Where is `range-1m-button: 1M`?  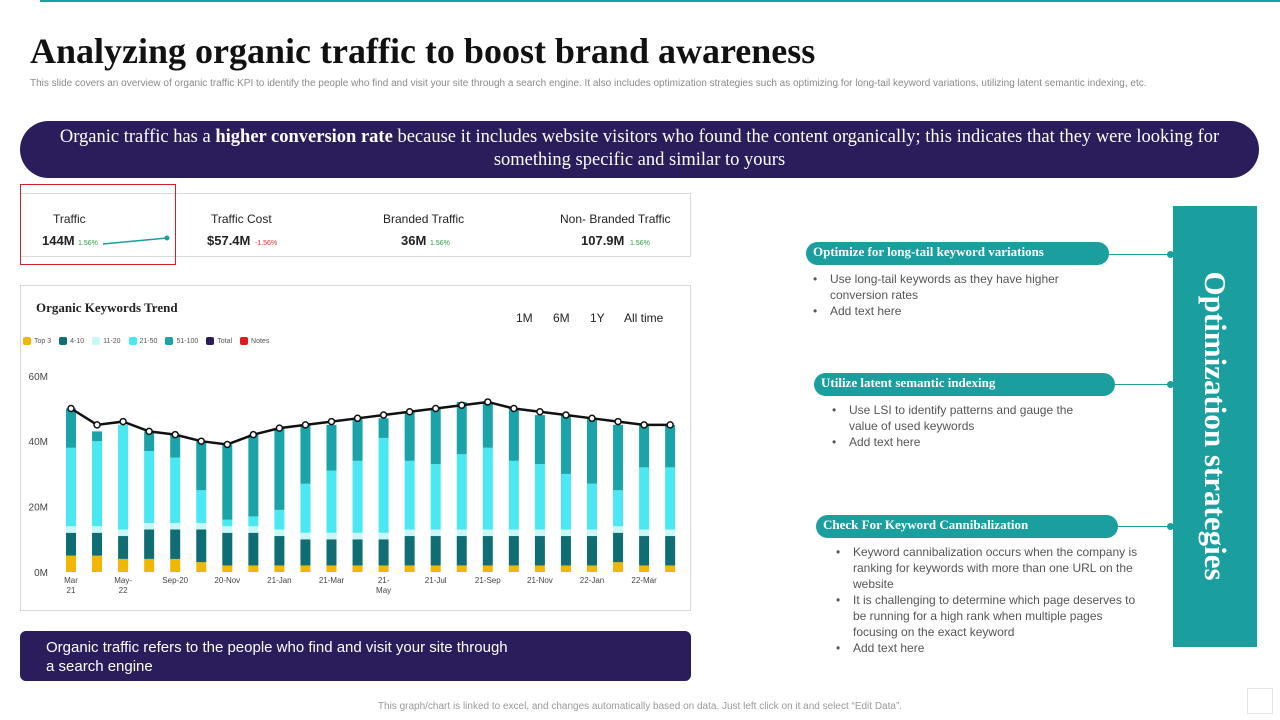
range-1m-button: 1M is located at coordinates (524, 318).